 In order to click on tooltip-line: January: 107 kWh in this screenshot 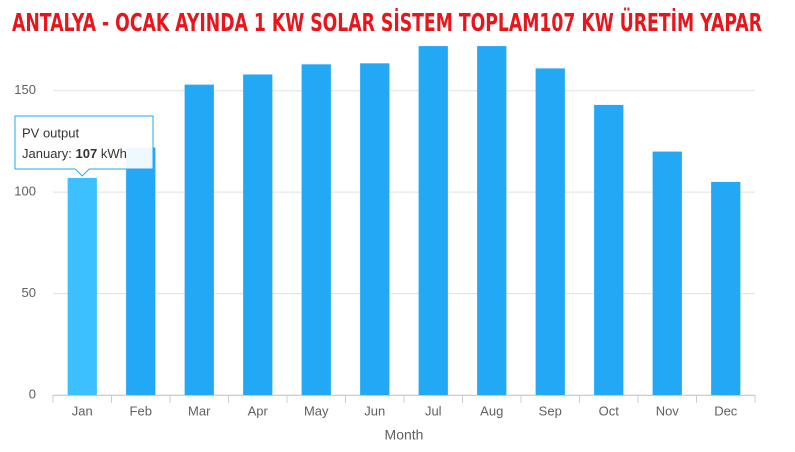, I will do `click(74, 153)`.